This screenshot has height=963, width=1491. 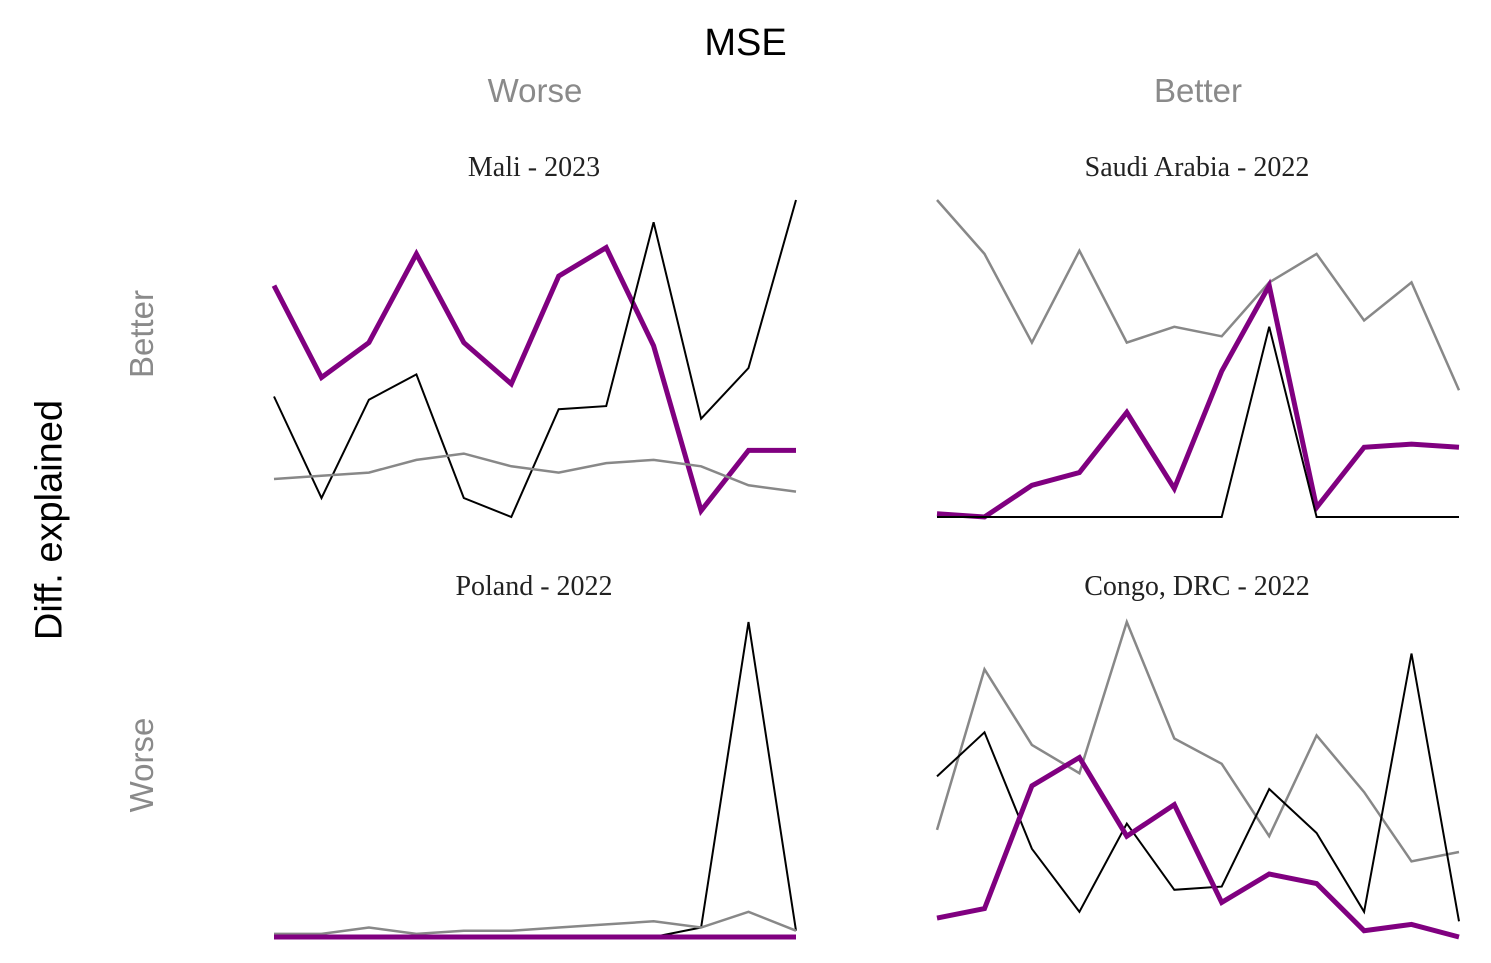 What do you see at coordinates (1197, 586) in the screenshot?
I see `panel-title-congo-drc: Congo, DRC - 2022` at bounding box center [1197, 586].